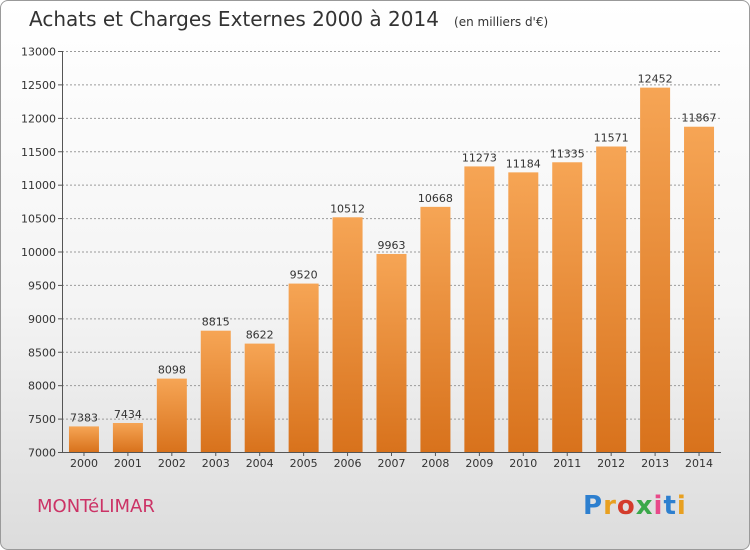 This screenshot has height=550, width=750. What do you see at coordinates (38, 252) in the screenshot?
I see `y-tick-label: 10000` at bounding box center [38, 252].